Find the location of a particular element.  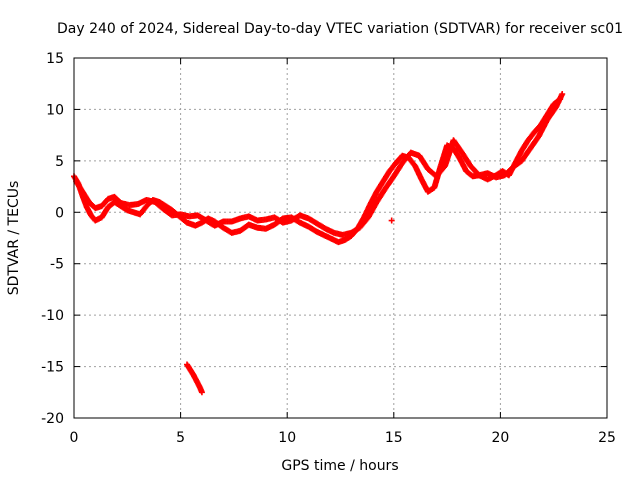

y-tick-label: 15 is located at coordinates (55, 59).